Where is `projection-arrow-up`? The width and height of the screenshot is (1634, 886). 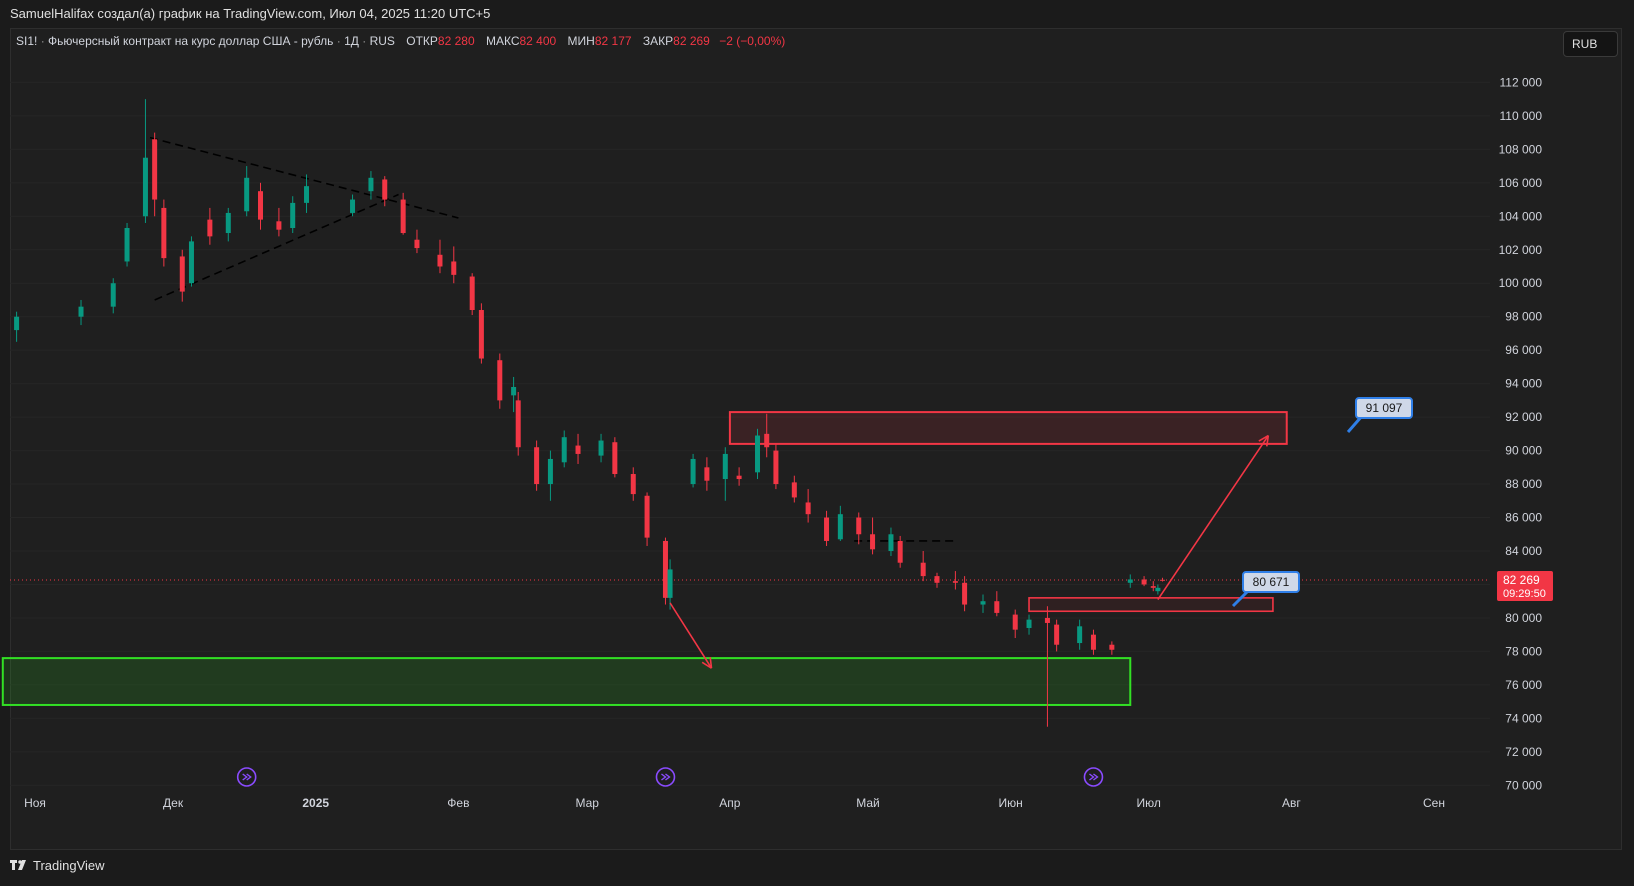 projection-arrow-up is located at coordinates (1213, 517).